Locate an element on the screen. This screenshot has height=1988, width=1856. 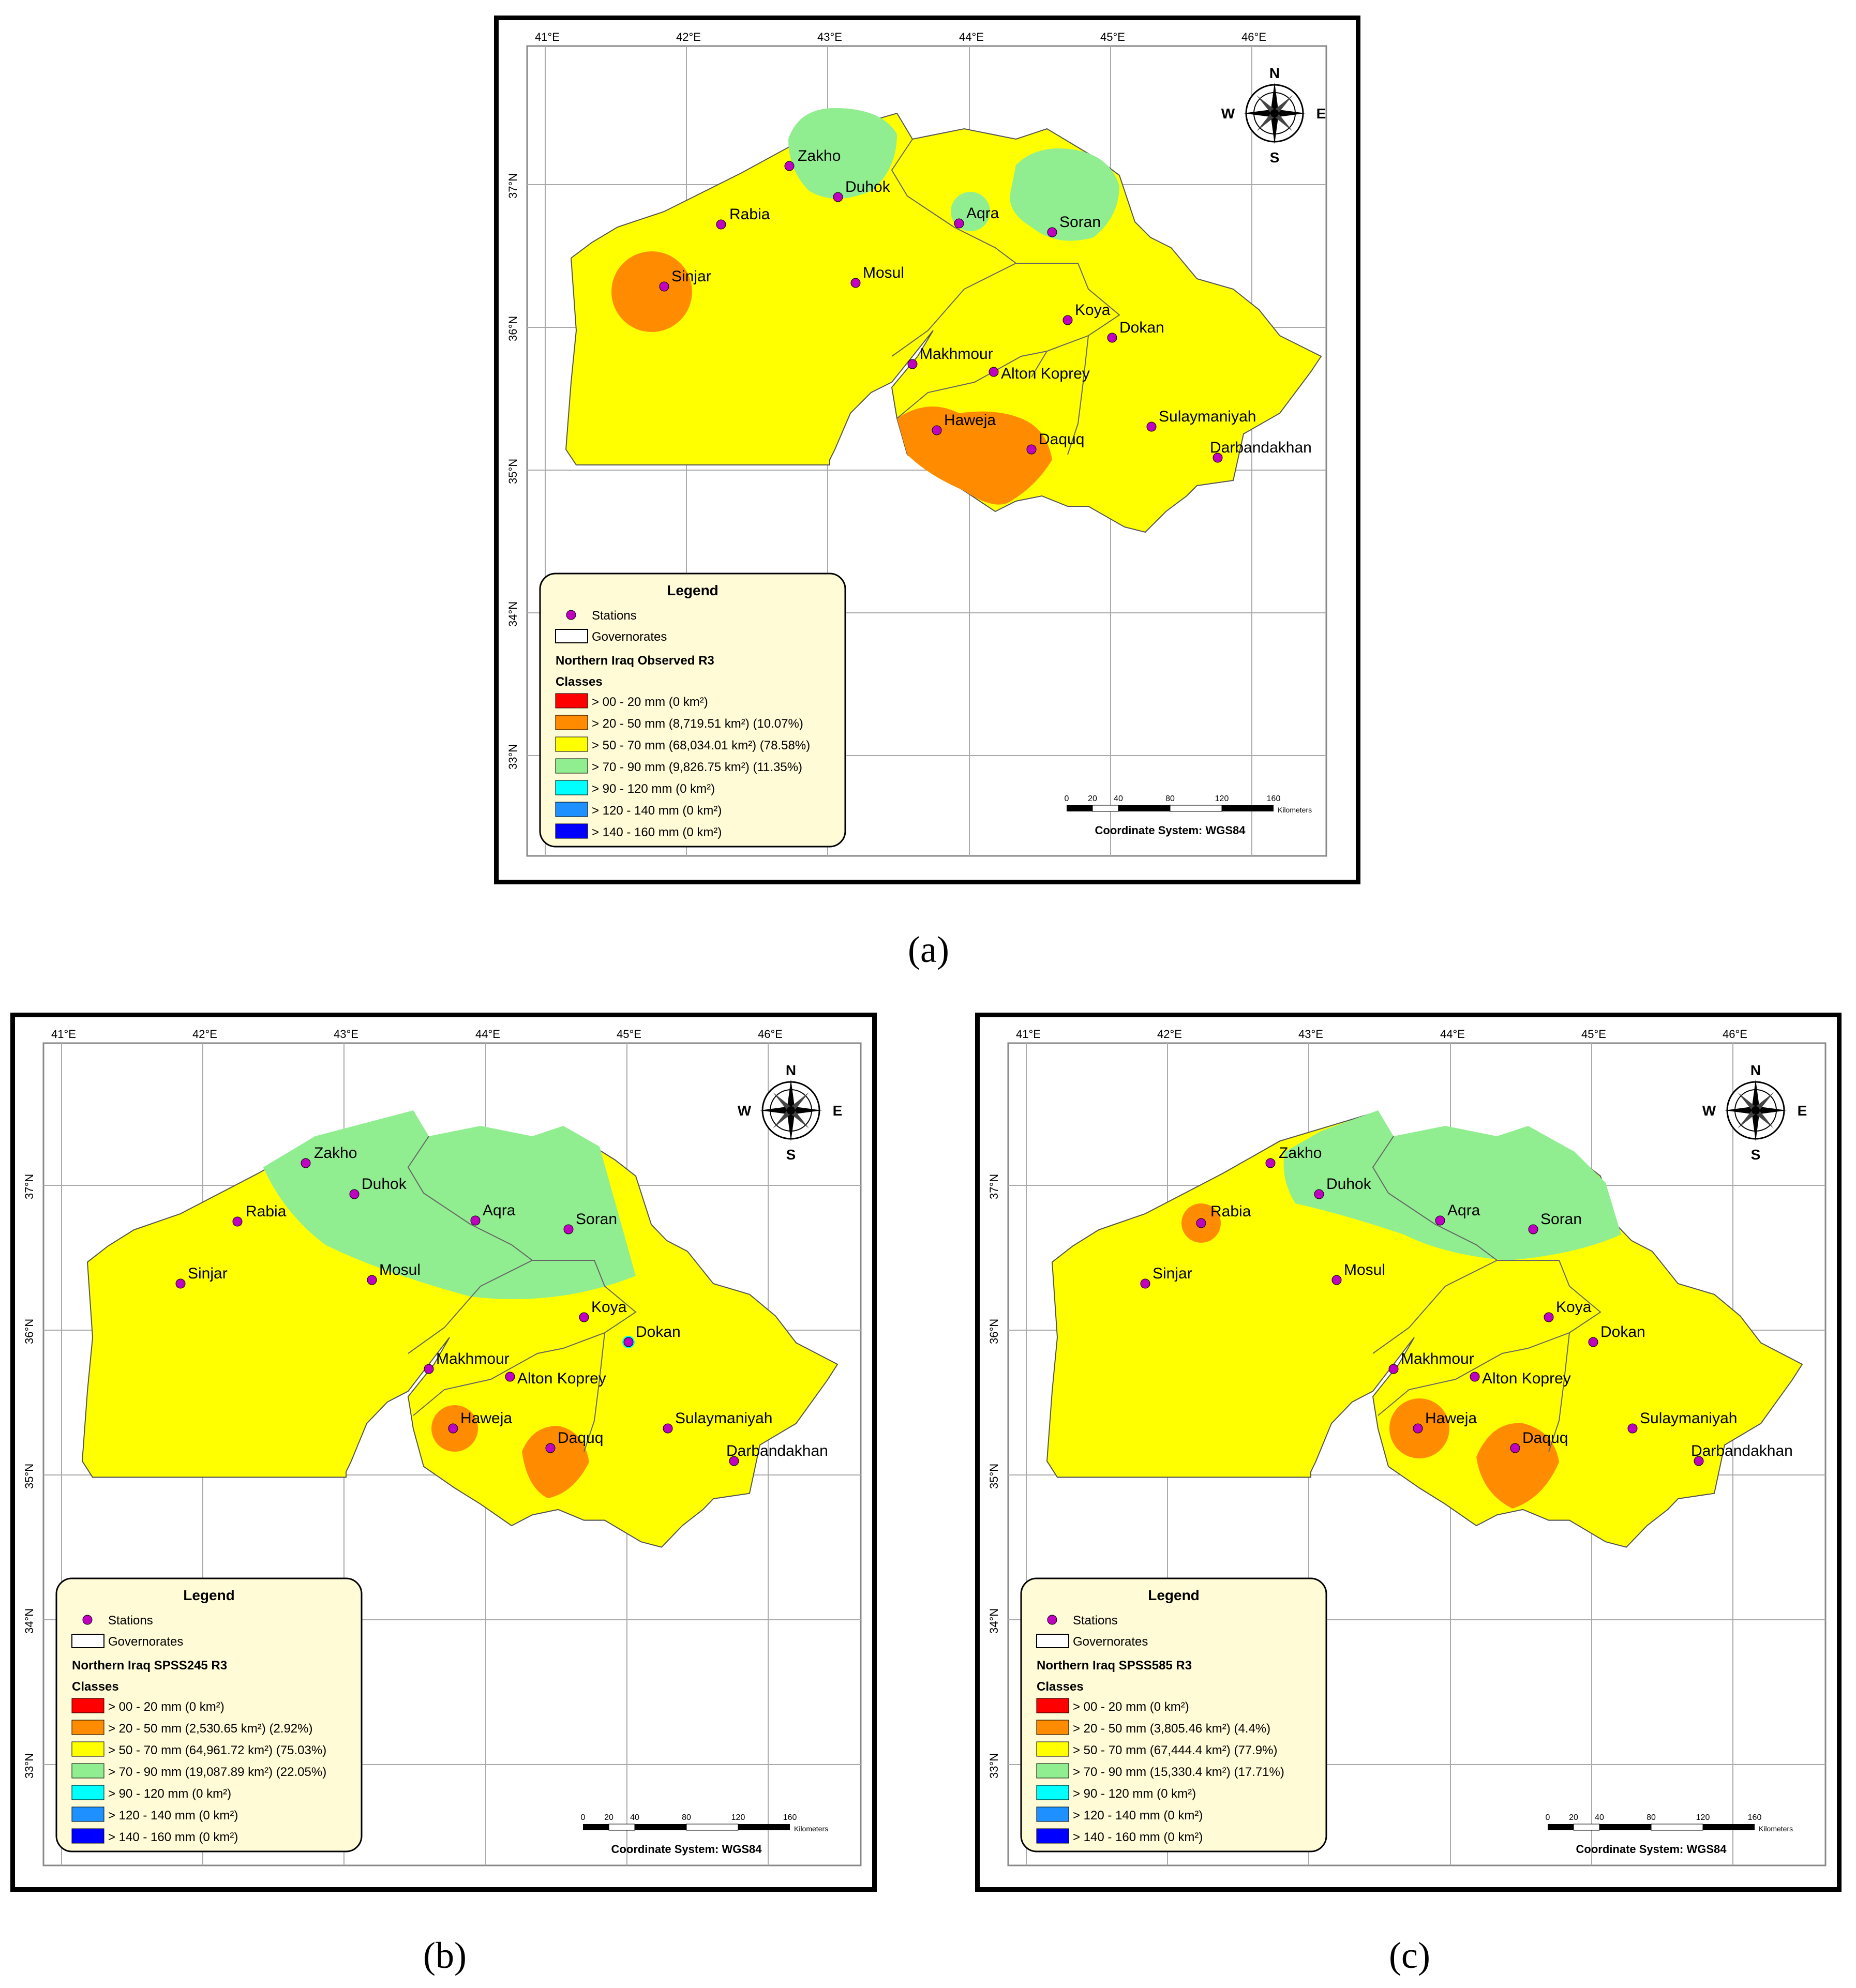
scale-unit: Kilometers is located at coordinates (1295, 810).